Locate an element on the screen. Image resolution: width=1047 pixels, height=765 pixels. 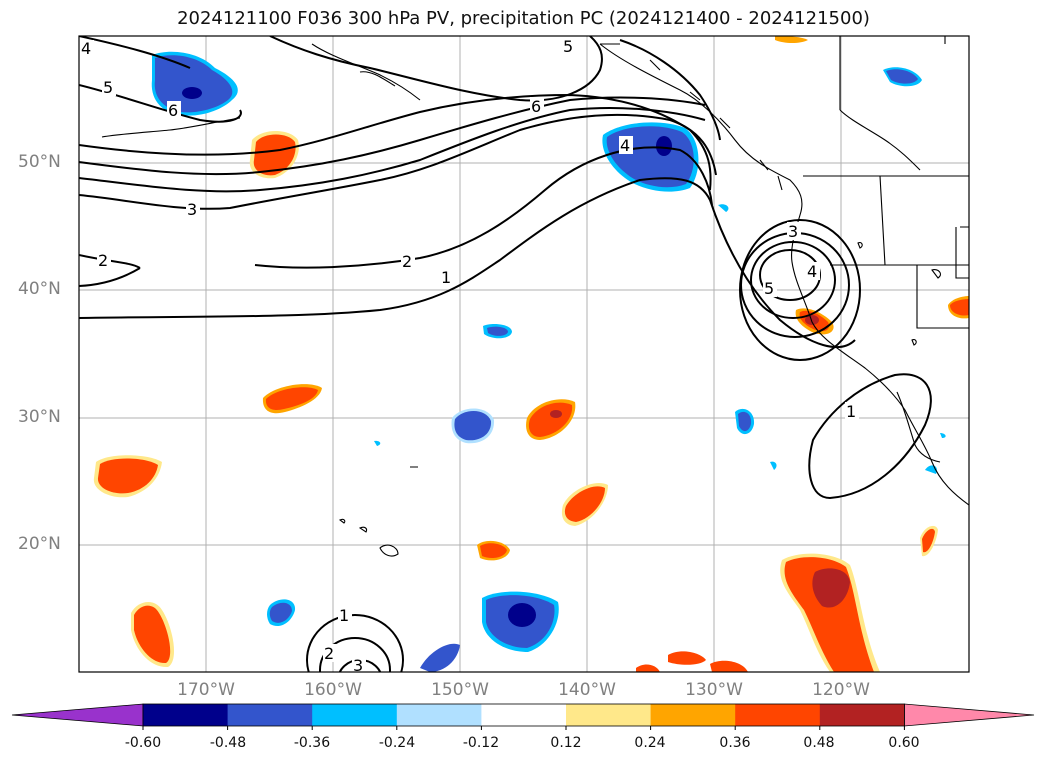
colorbar-tick: 0.60 is located at coordinates (904, 743).